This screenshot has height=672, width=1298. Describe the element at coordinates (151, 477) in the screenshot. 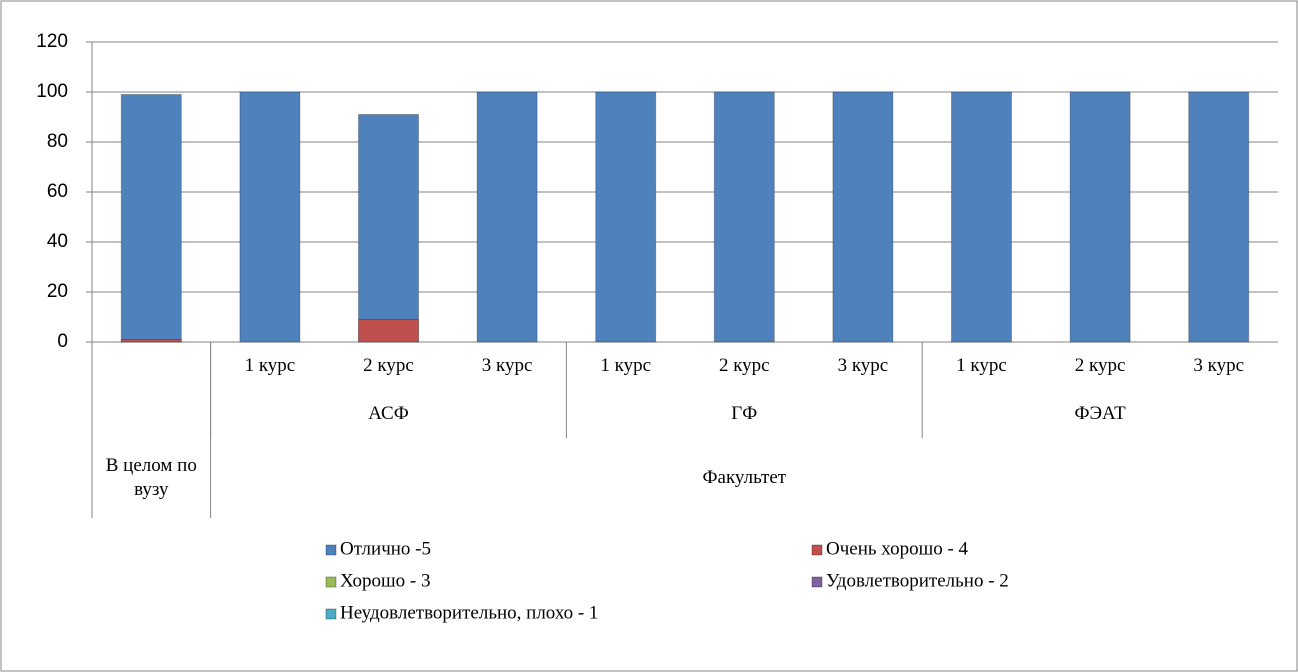

I see `category-label: В целом по вузу` at that location.